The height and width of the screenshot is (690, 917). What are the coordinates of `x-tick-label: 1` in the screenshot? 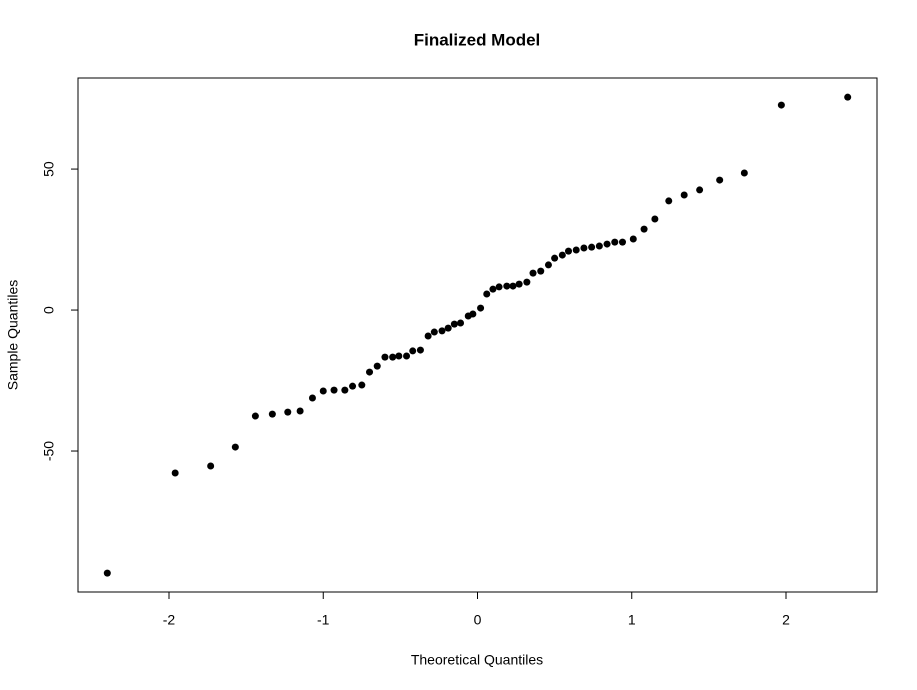 It's located at (632, 620).